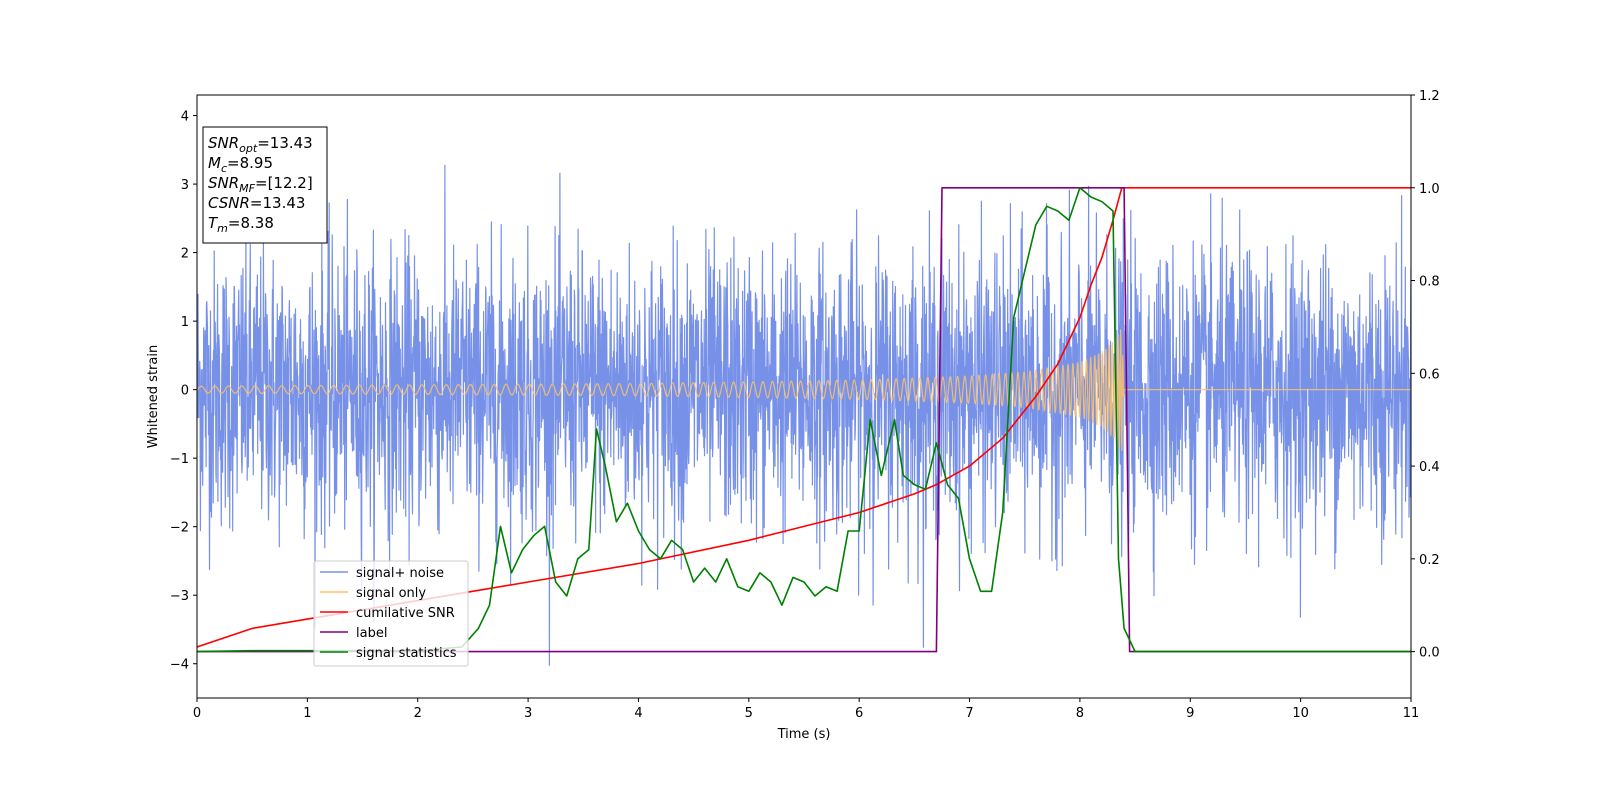 The height and width of the screenshot is (800, 1600). Describe the element at coordinates (214, 163) in the screenshot. I see `info-symbol: M` at that location.